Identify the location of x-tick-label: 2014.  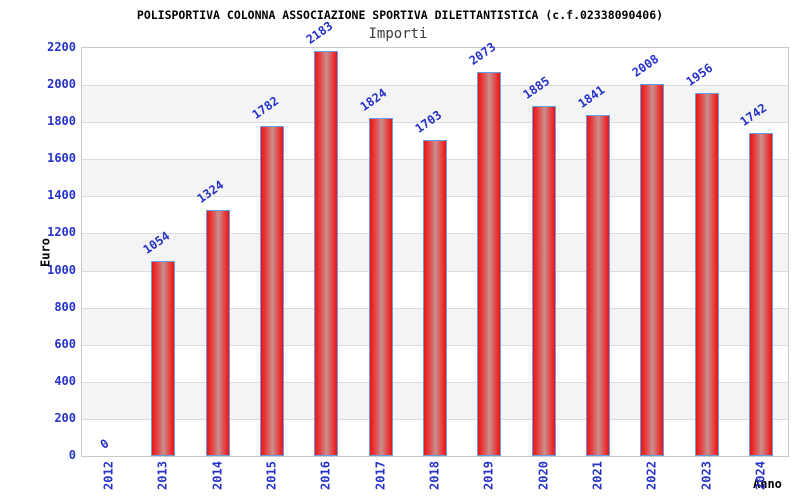
(217, 475).